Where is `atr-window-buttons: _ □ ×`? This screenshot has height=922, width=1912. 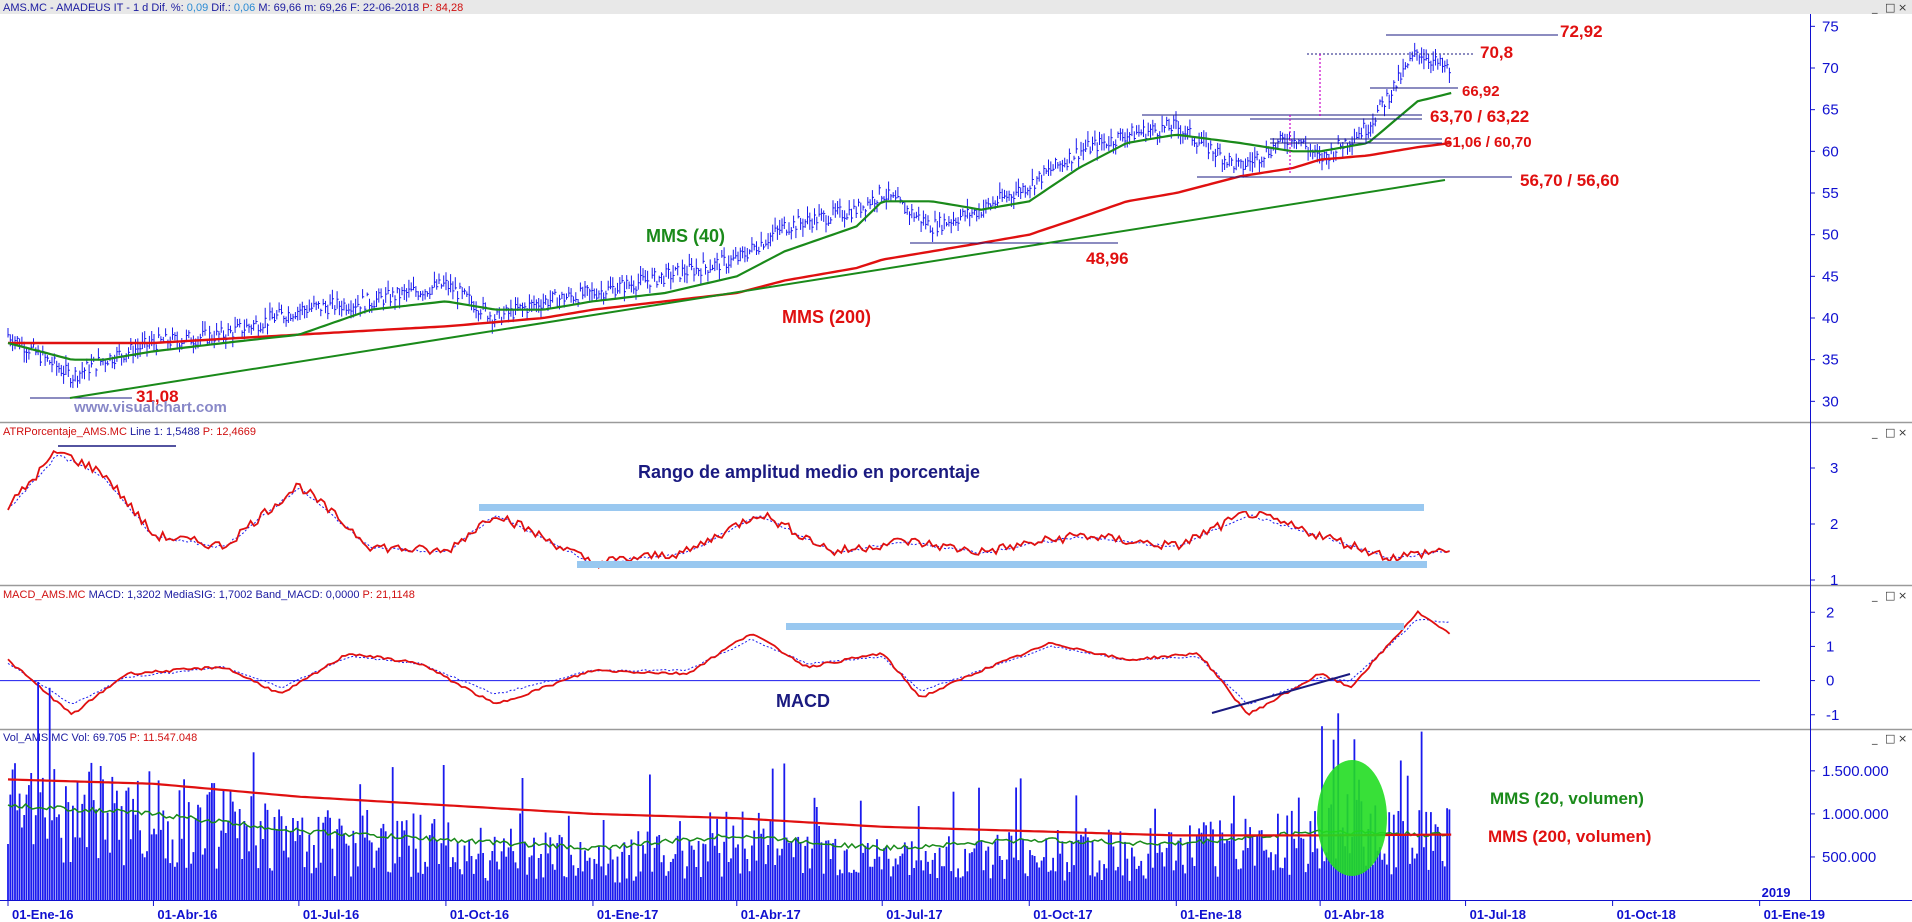 atr-window-buttons: _ □ × is located at coordinates (1889, 432).